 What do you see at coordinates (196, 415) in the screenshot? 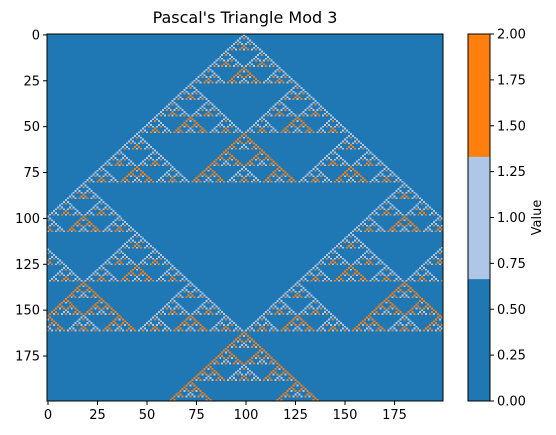
I see `x-tick-label: 75` at bounding box center [196, 415].